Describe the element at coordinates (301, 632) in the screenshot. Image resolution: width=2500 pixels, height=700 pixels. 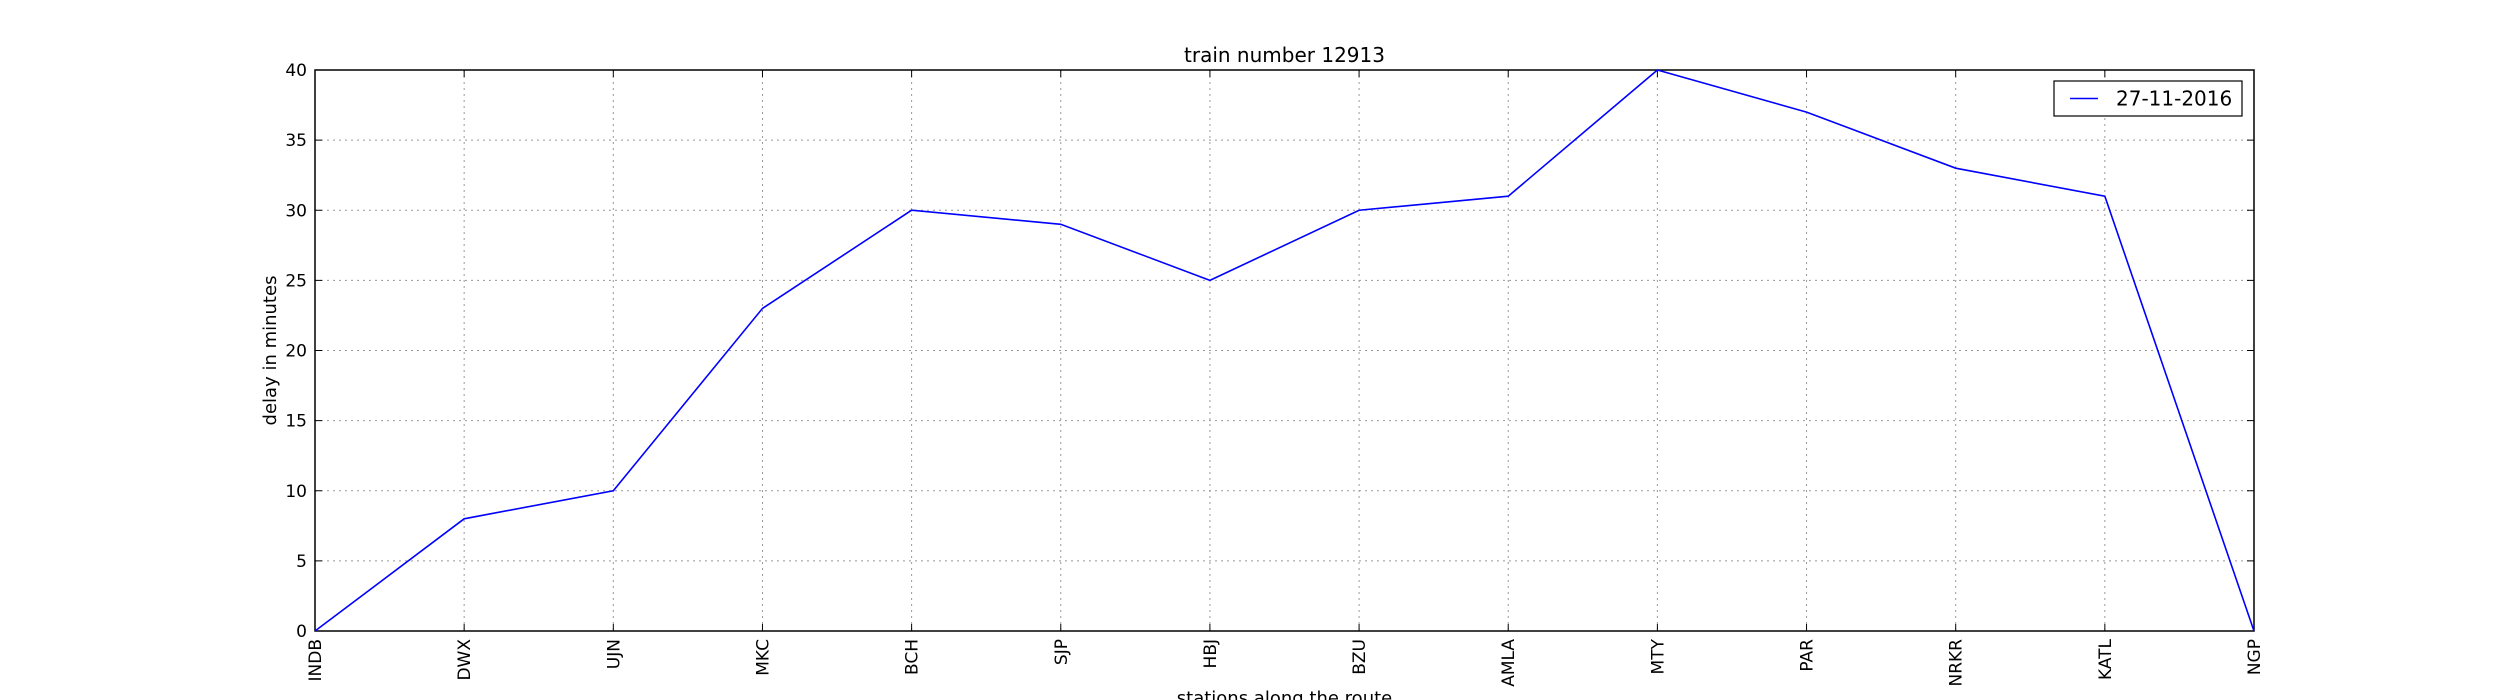
I see `y-tick-label: 0` at that location.